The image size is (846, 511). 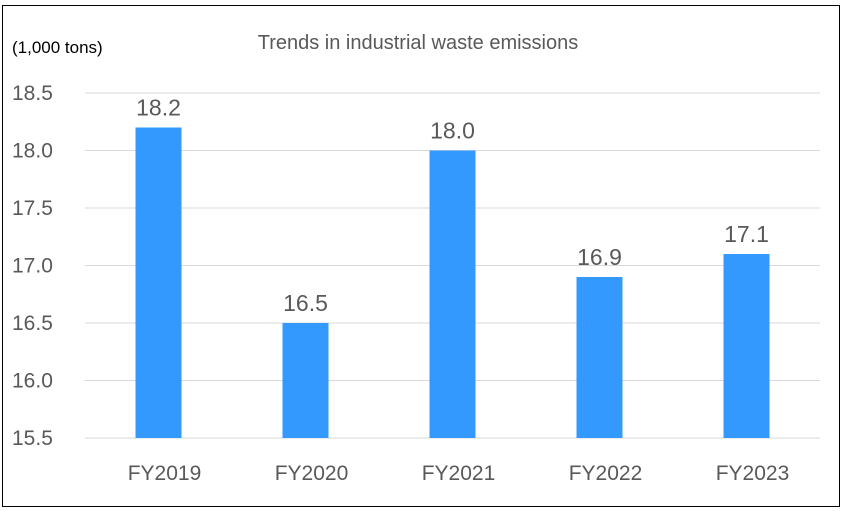 I want to click on x-category-label: FY2023, so click(x=753, y=473).